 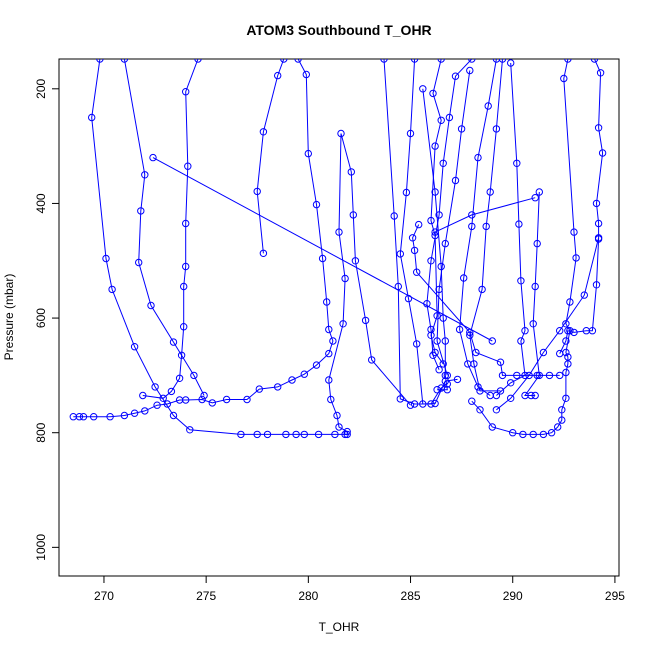 I want to click on x-tick-label: 280, so click(x=308, y=596).